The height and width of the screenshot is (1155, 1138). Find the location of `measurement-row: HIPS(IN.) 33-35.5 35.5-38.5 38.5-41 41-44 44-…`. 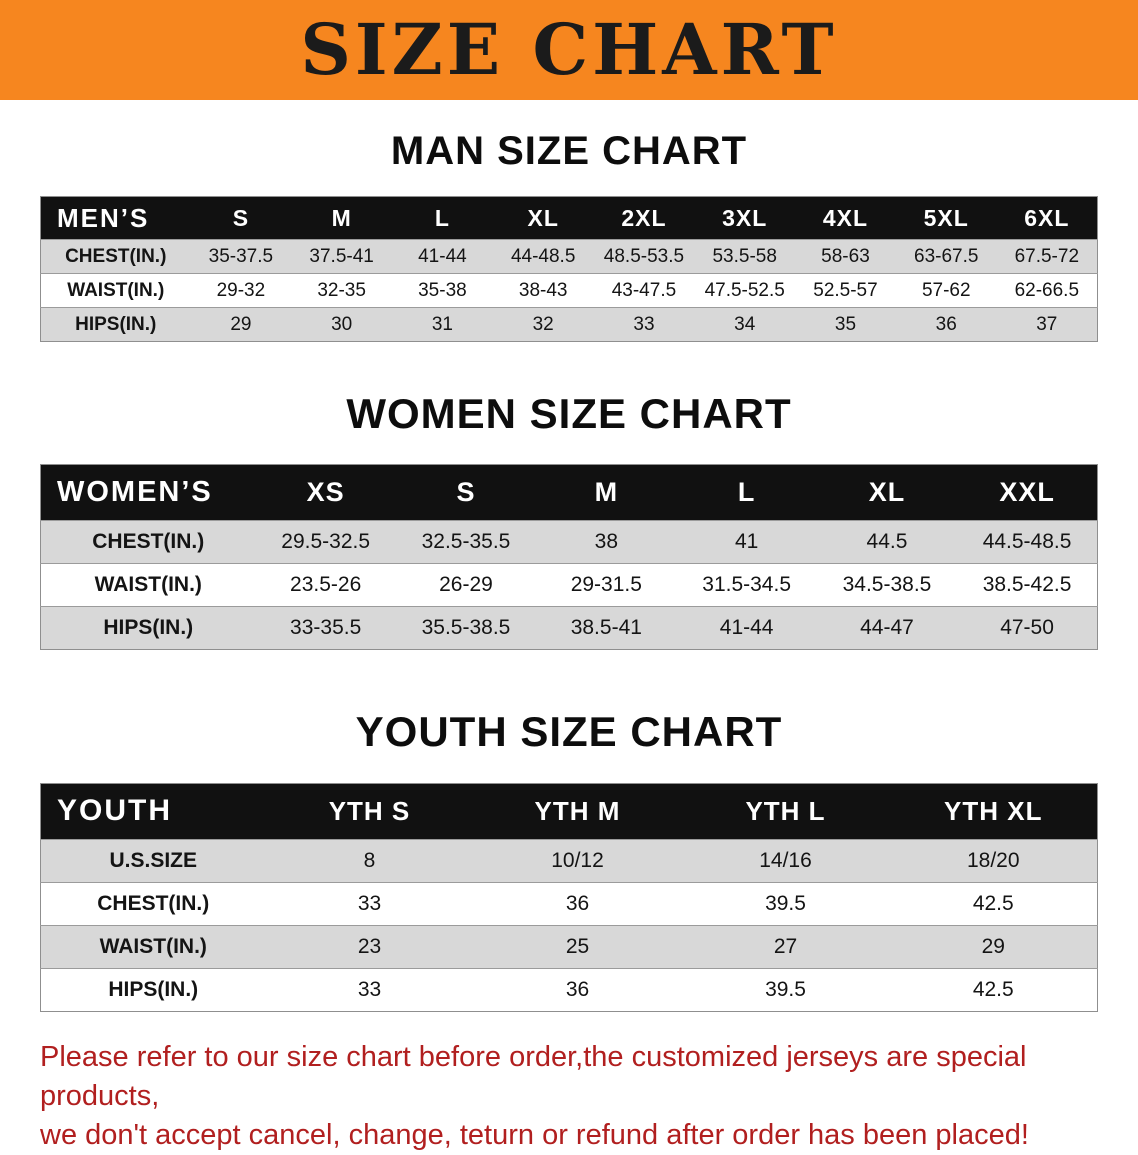

measurement-row: HIPS(IN.) 33-35.5 35.5-38.5 38.5-41 41-44 44-… is located at coordinates (569, 628).